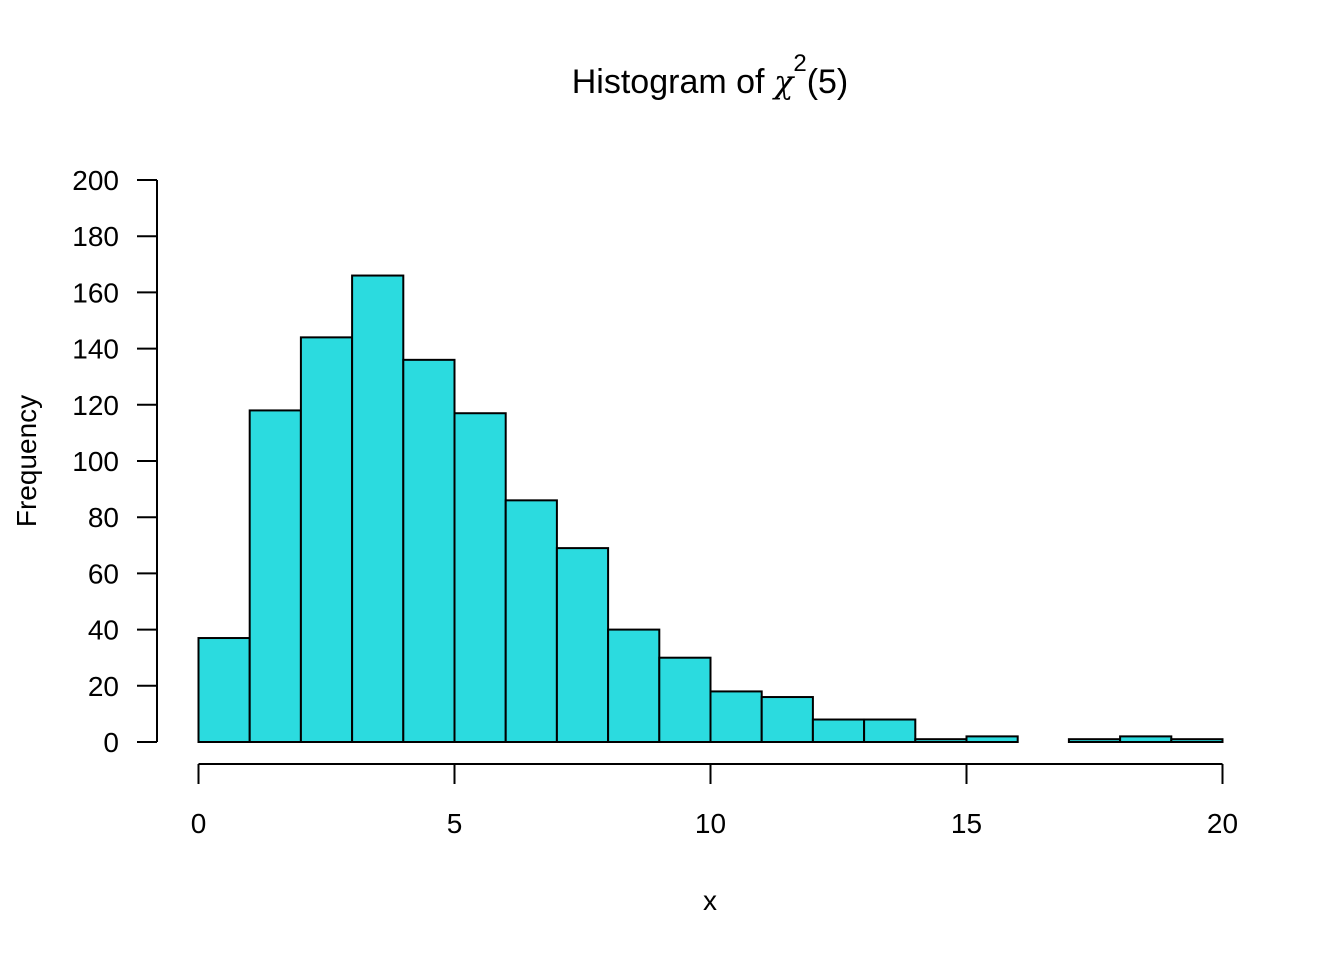 Image resolution: width=1344 pixels, height=960 pixels. I want to click on y-tick-label: 60, so click(103, 573).